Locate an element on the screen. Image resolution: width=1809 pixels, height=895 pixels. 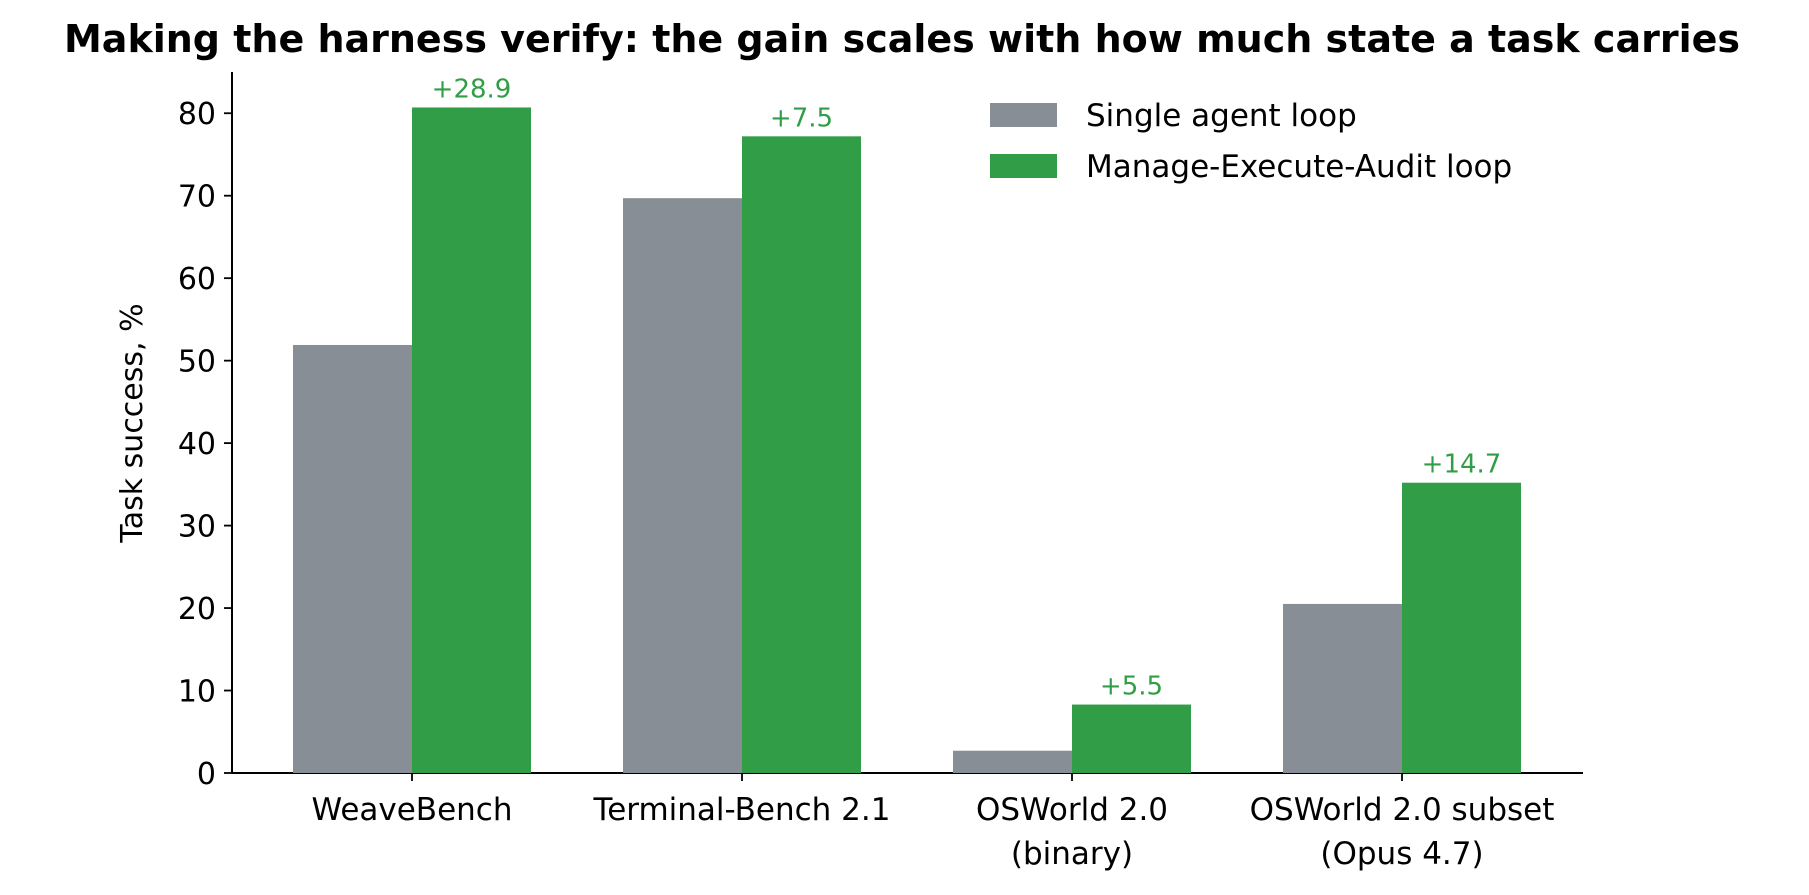
y-tick-label: 0 is located at coordinates (206, 774).